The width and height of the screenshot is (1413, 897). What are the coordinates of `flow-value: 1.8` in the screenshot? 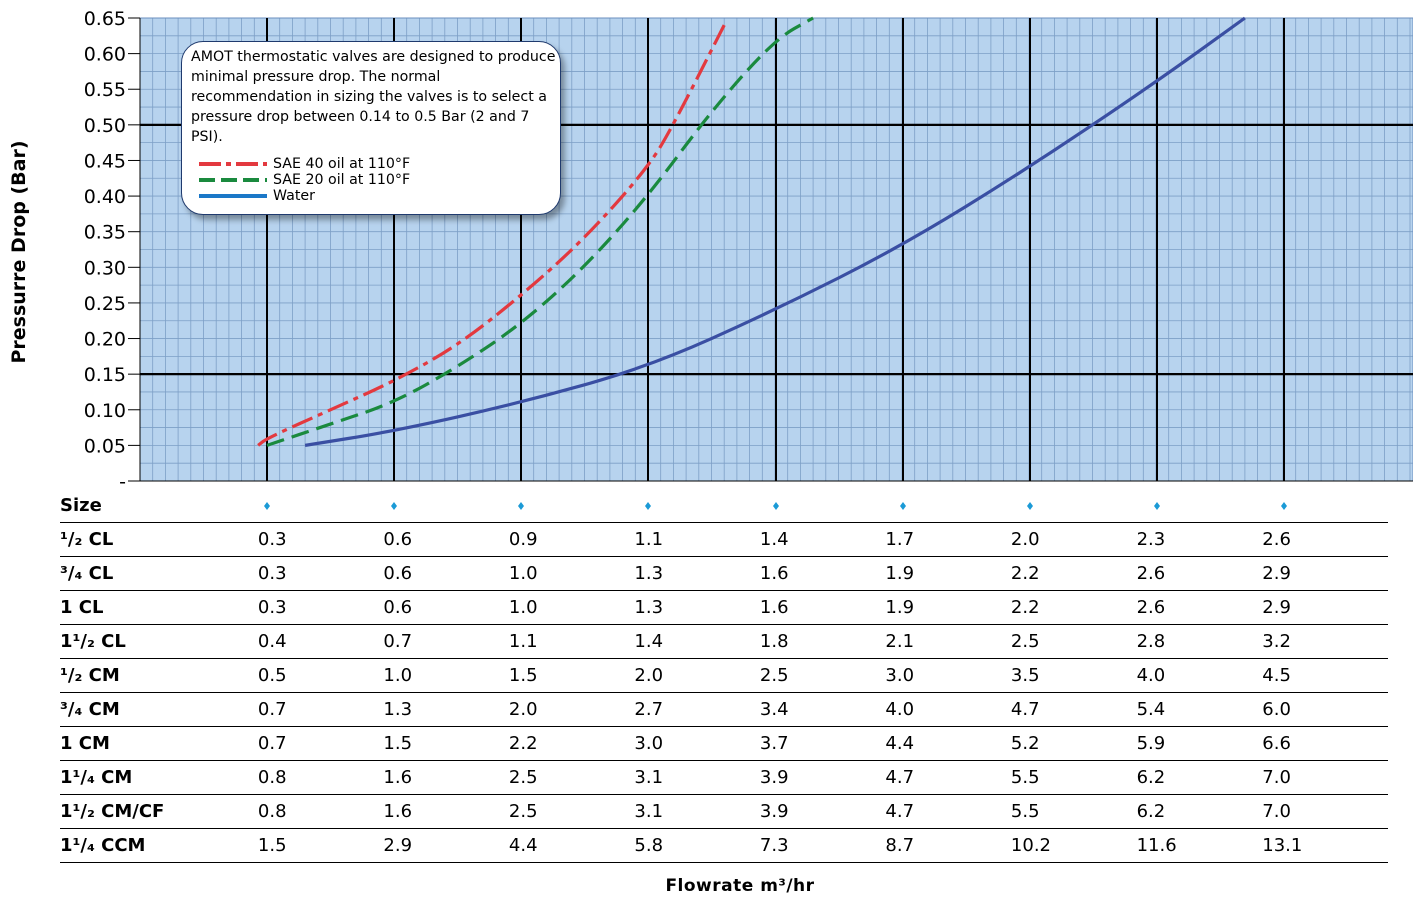 It's located at (822, 641).